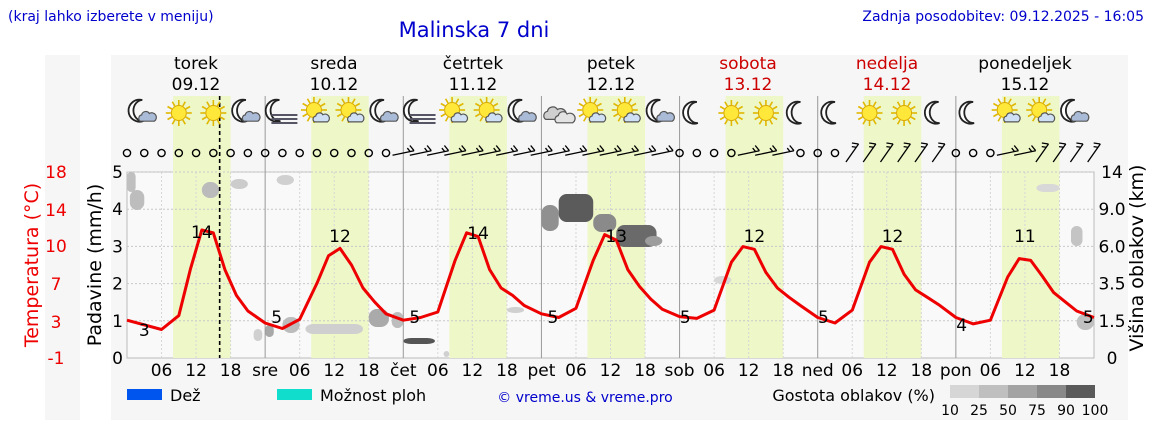  I want to click on daylight-band, so click(478, 227).